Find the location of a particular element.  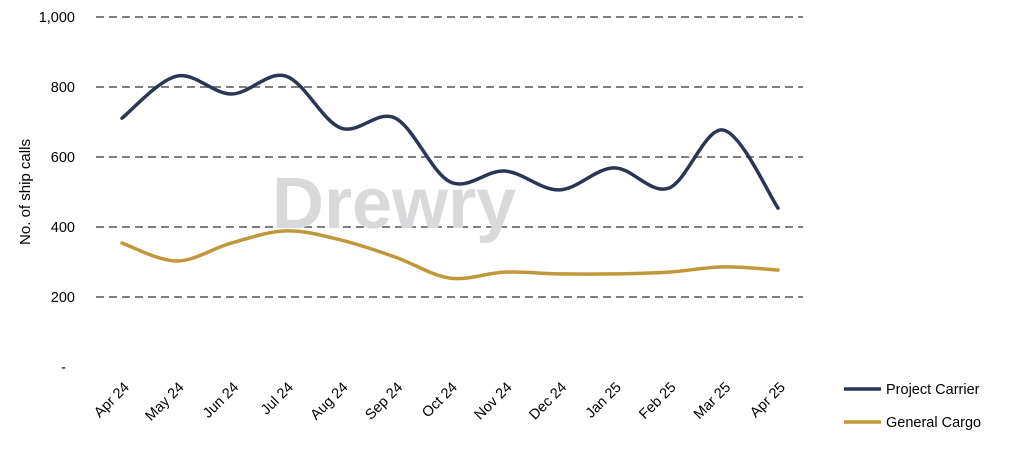

x-tick-label: Dec 24 is located at coordinates (548, 402).